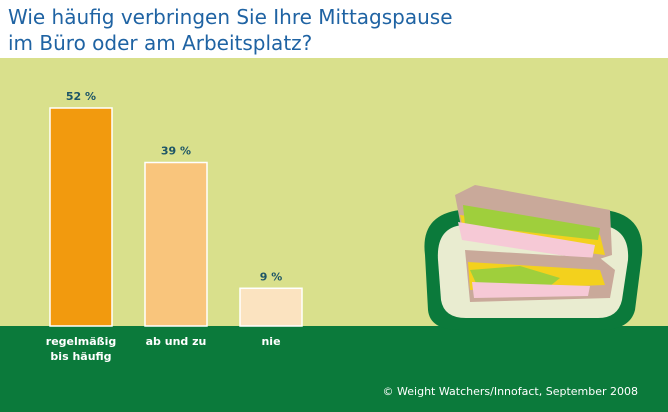  What do you see at coordinates (81, 349) in the screenshot?
I see `x-tick-label: regelmäßig bis häufig` at bounding box center [81, 349].